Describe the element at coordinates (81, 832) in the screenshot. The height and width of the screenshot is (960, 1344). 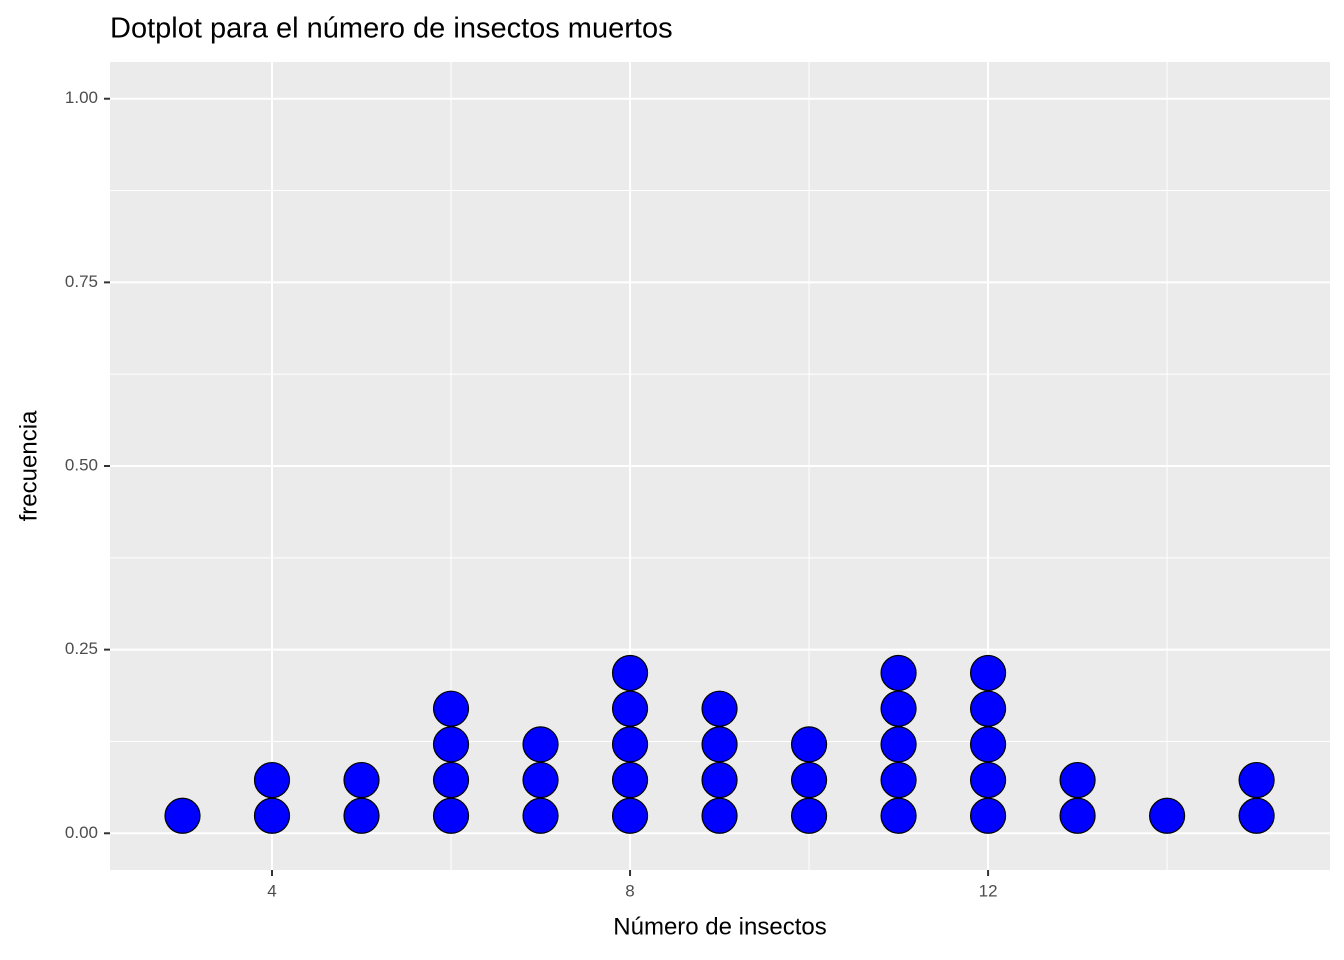
I see `y-tick-label: 0.00` at that location.